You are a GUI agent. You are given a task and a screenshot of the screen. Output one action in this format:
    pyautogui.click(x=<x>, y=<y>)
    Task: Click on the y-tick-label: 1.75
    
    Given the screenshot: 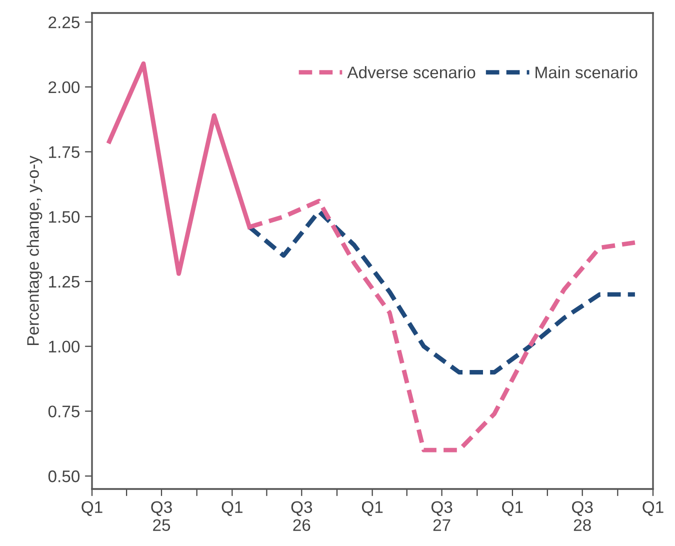 What is the action you would take?
    pyautogui.click(x=64, y=152)
    